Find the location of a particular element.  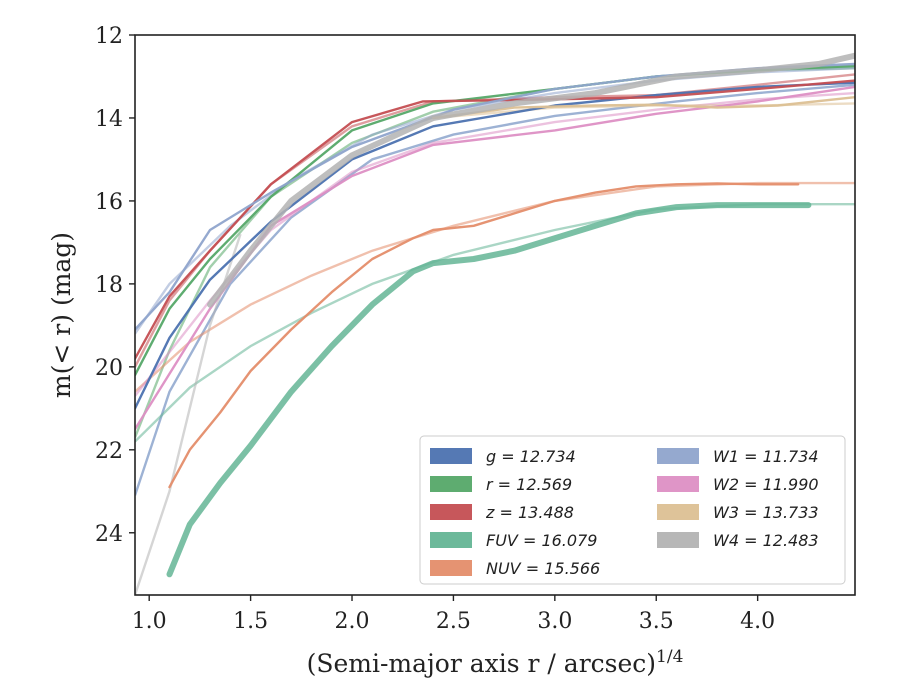

legend-box is located at coordinates (632, 510).